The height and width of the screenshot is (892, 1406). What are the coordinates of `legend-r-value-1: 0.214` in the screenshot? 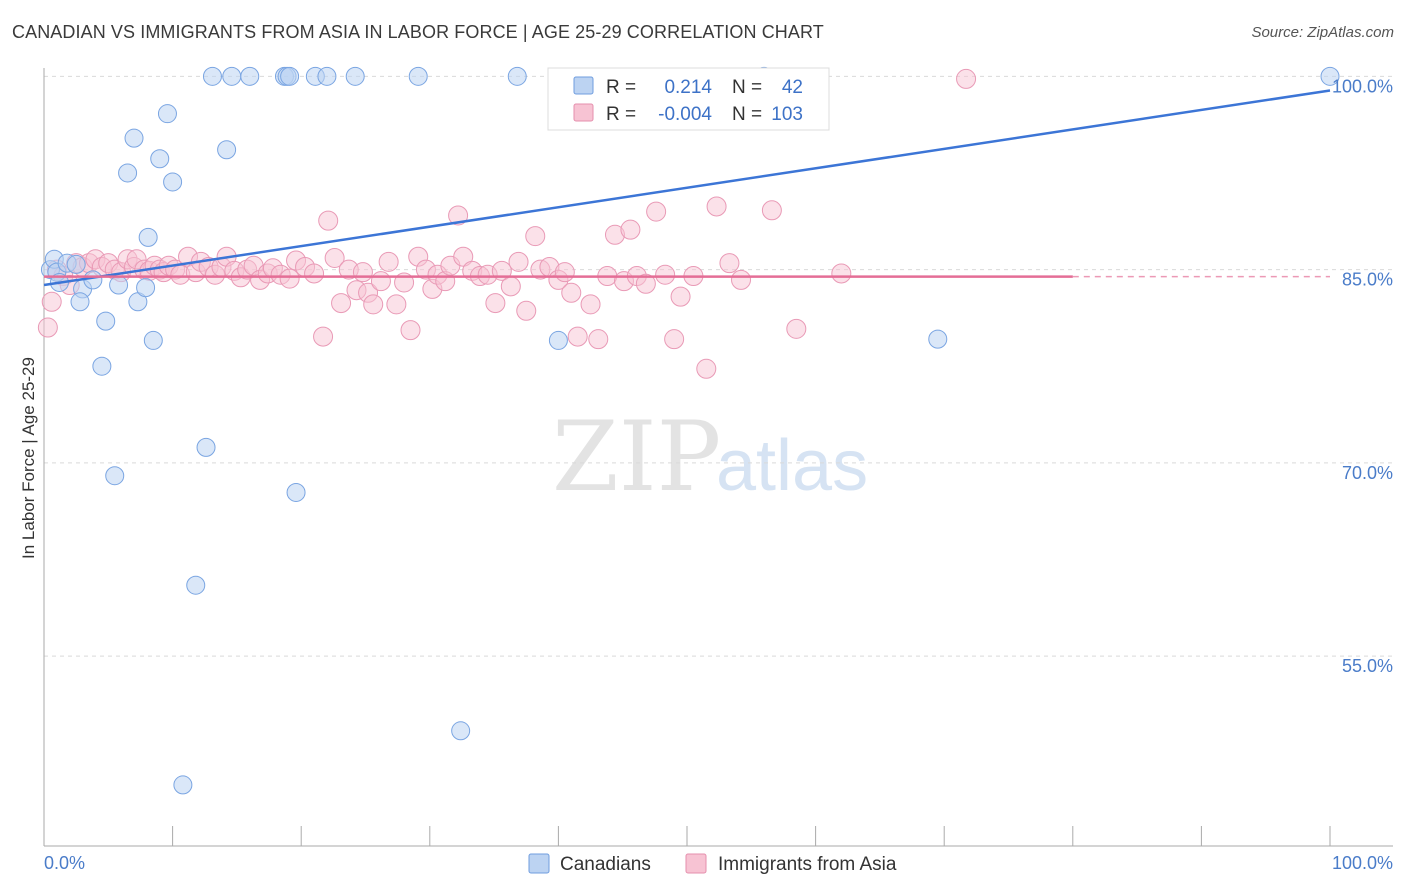 It's located at (688, 87).